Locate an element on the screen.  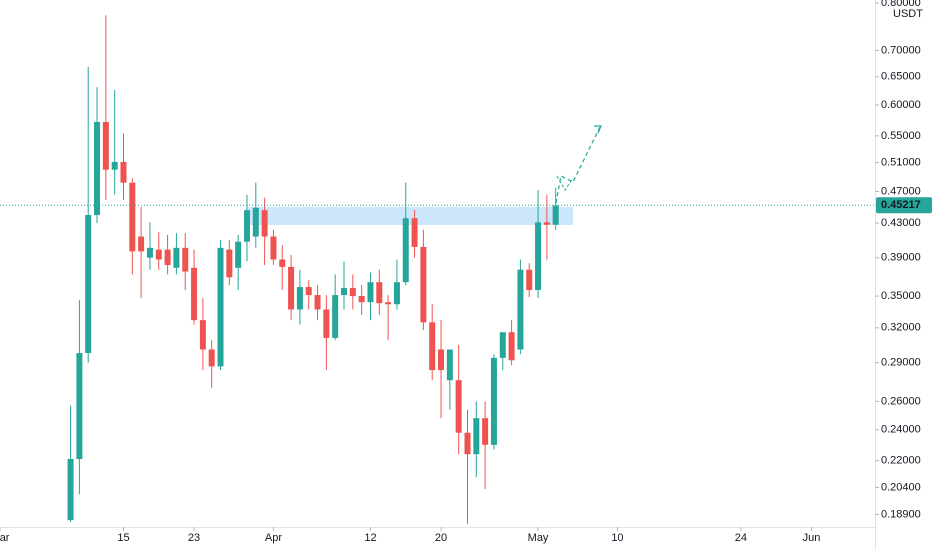
x-tick-label: Mar is located at coordinates (5, 538).